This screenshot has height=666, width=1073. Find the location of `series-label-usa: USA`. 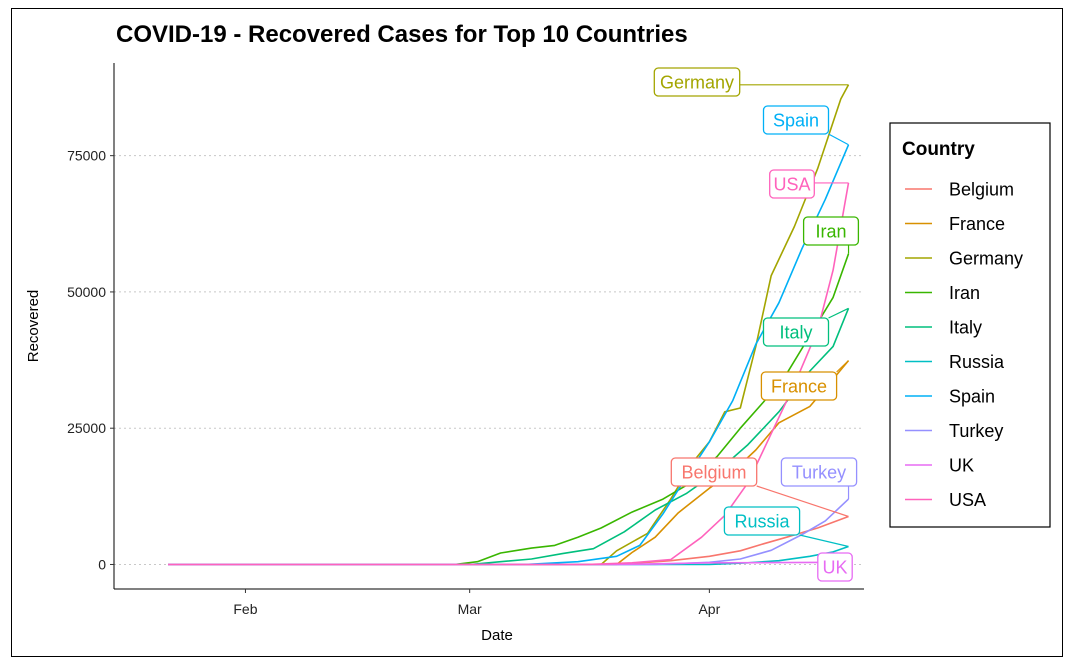

series-label-usa: USA is located at coordinates (809, 184).